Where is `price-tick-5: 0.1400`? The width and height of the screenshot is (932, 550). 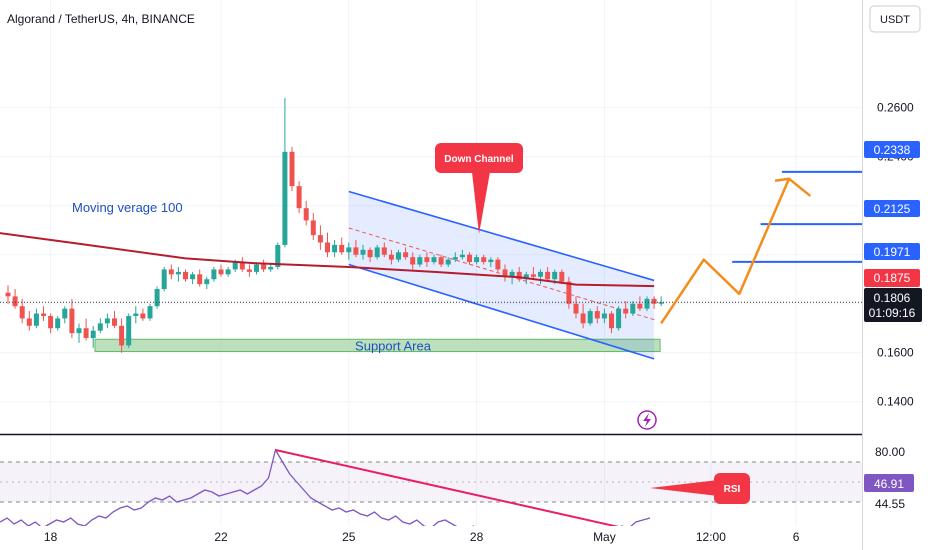 price-tick-5: 0.1400 is located at coordinates (895, 402).